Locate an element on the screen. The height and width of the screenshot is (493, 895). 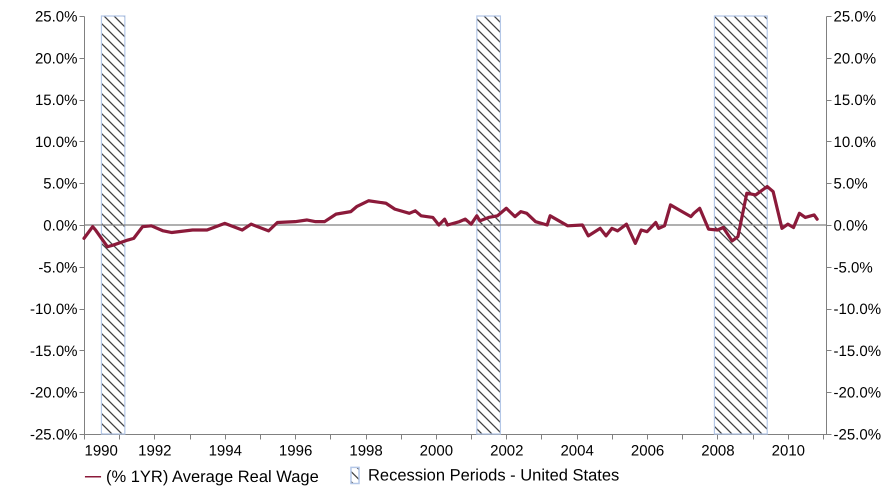
y-tick-label: -20.0% is located at coordinates (54, 393).